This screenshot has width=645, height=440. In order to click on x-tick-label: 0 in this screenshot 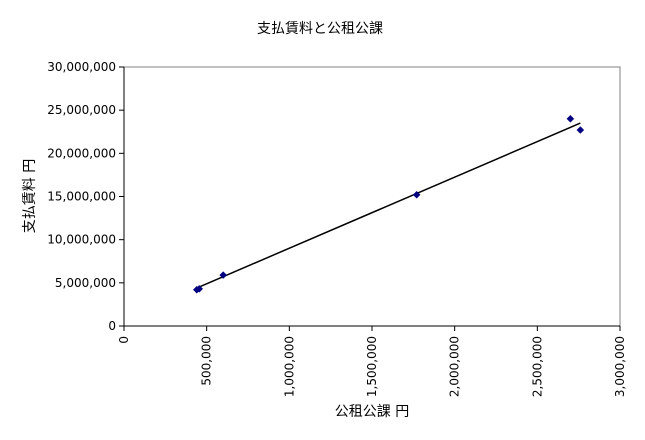, I will do `click(124, 340)`.